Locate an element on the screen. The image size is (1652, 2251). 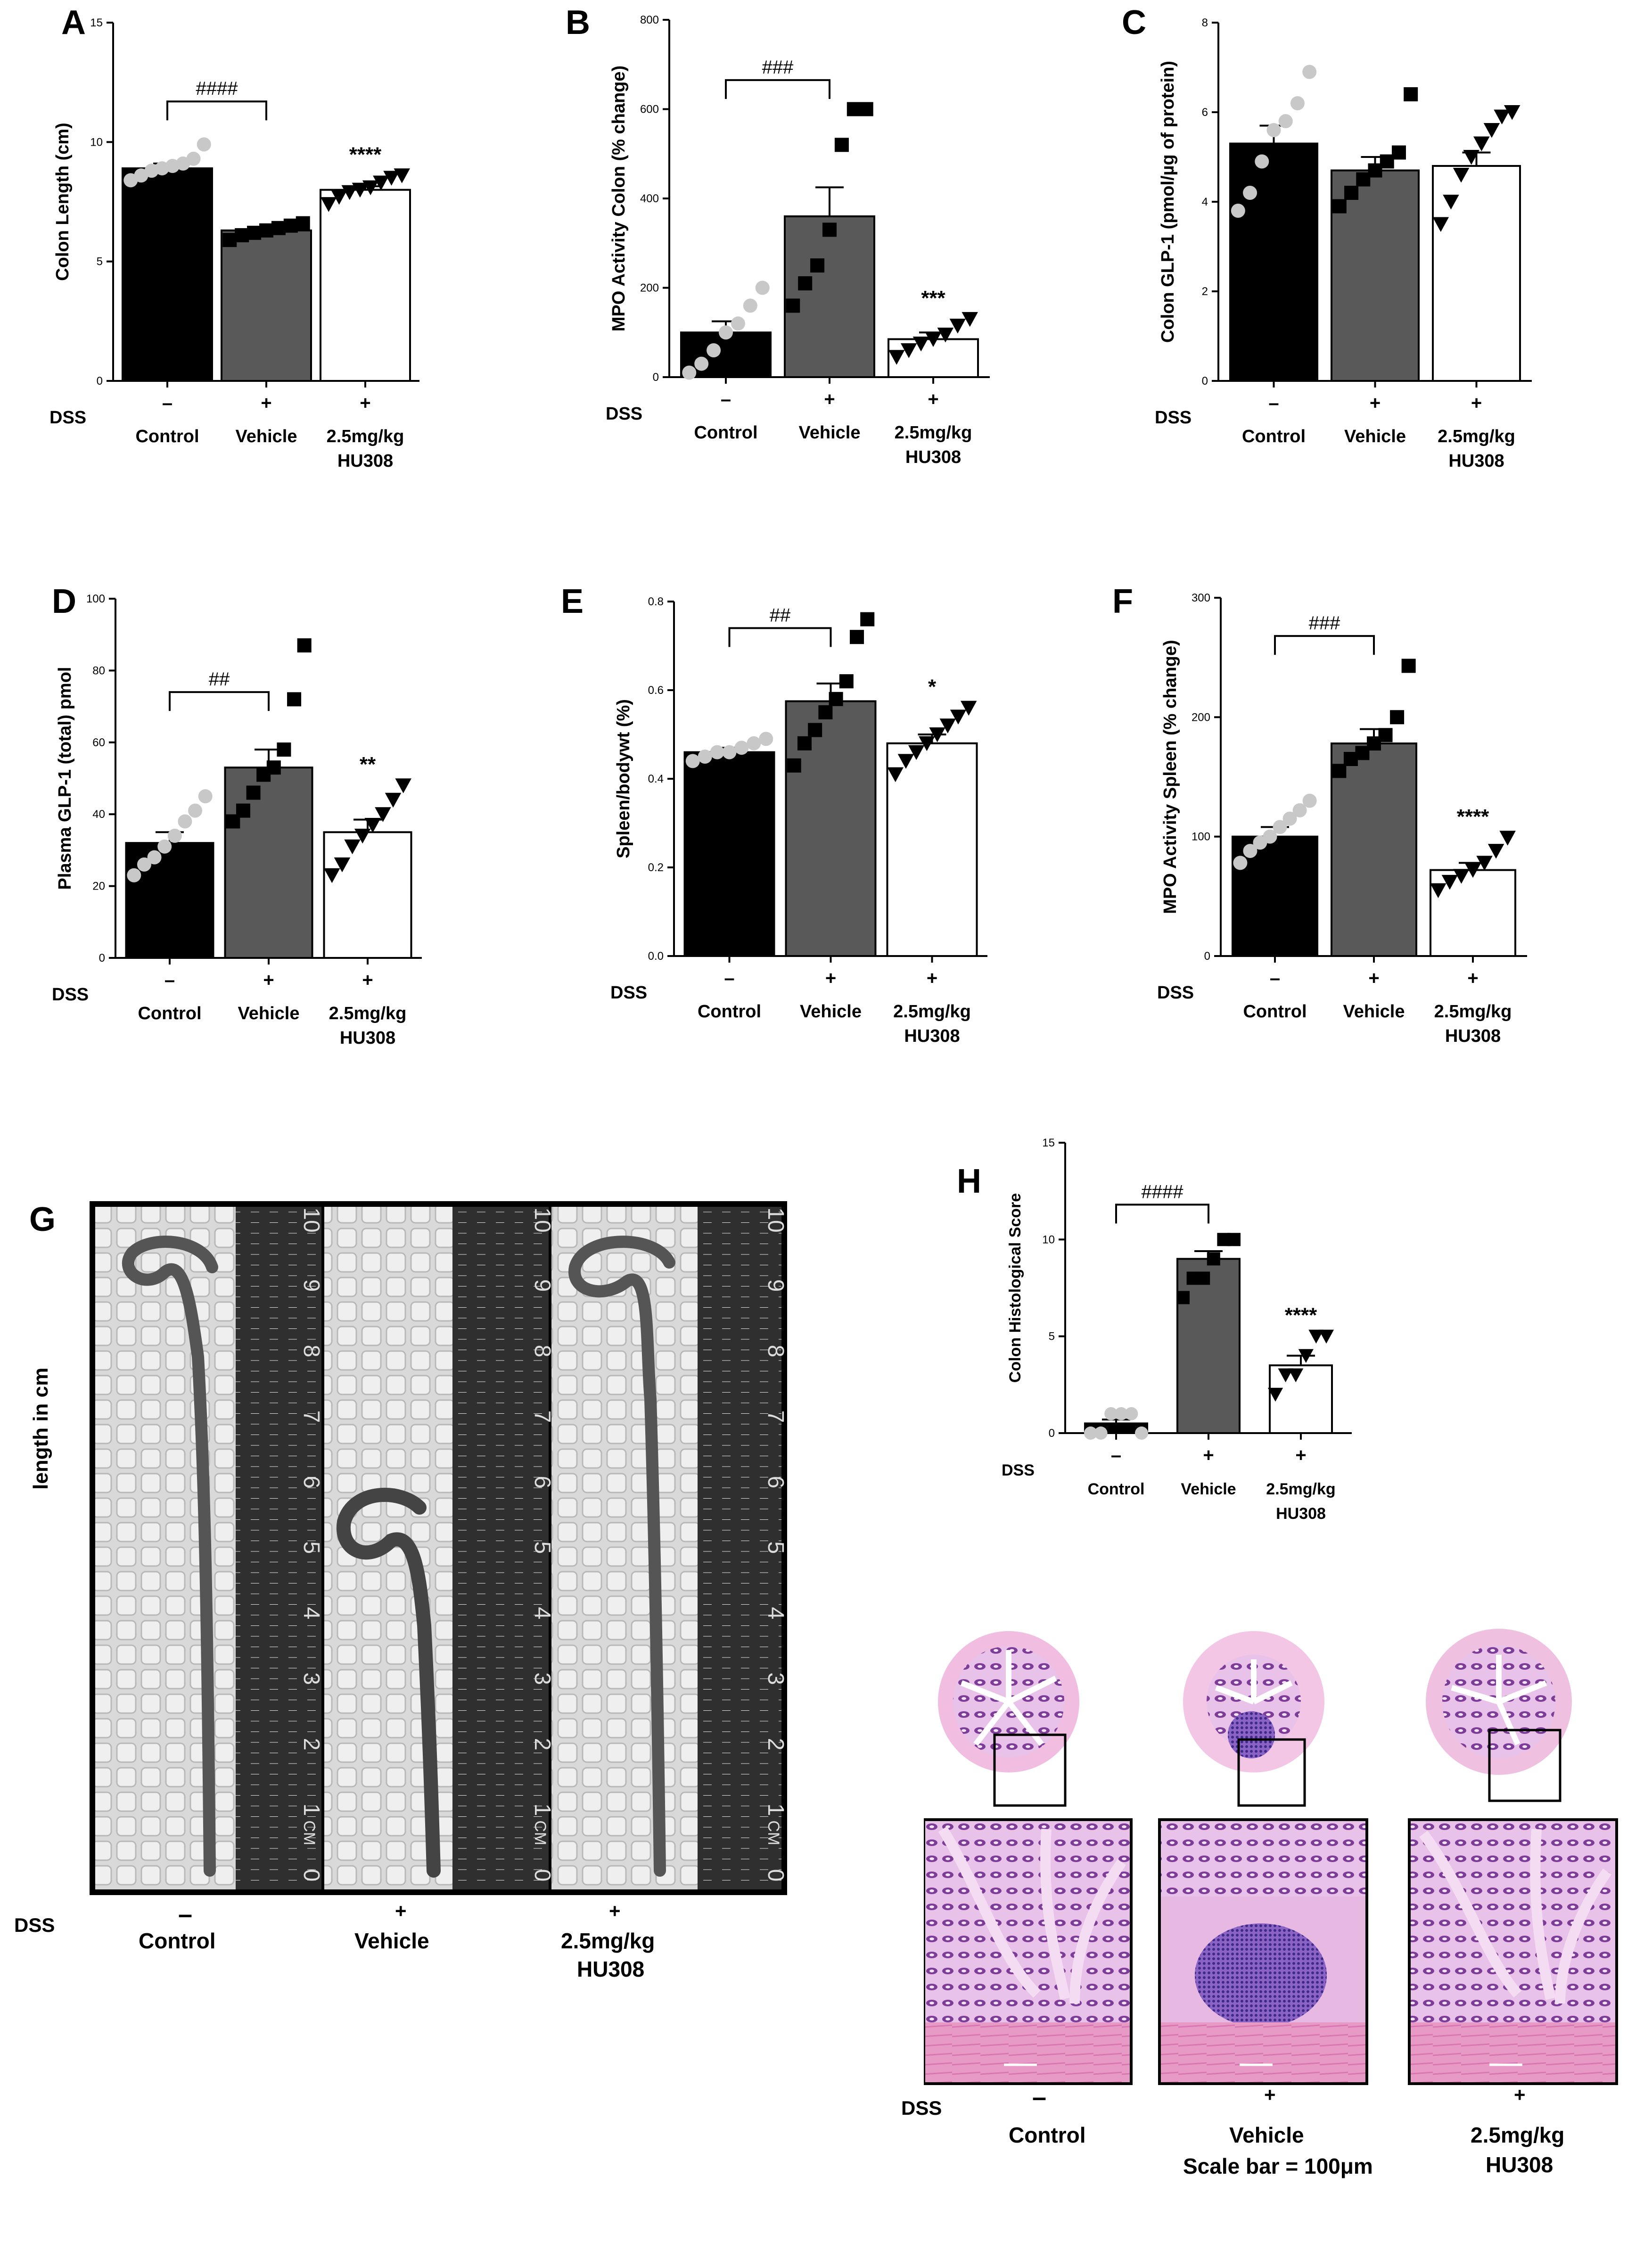
y-tick-label: 2 is located at coordinates (1205, 291).